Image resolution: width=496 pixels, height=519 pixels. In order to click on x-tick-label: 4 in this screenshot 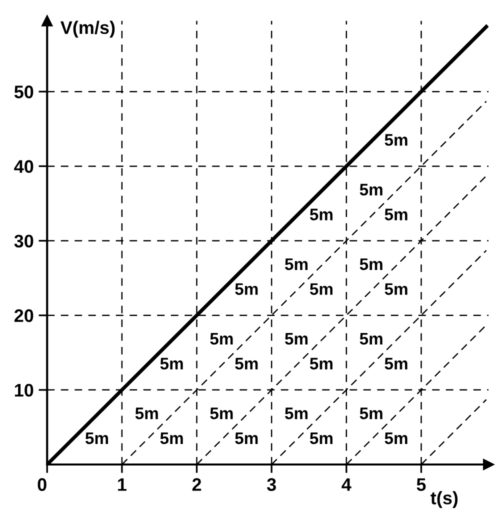, I will do `click(347, 484)`.